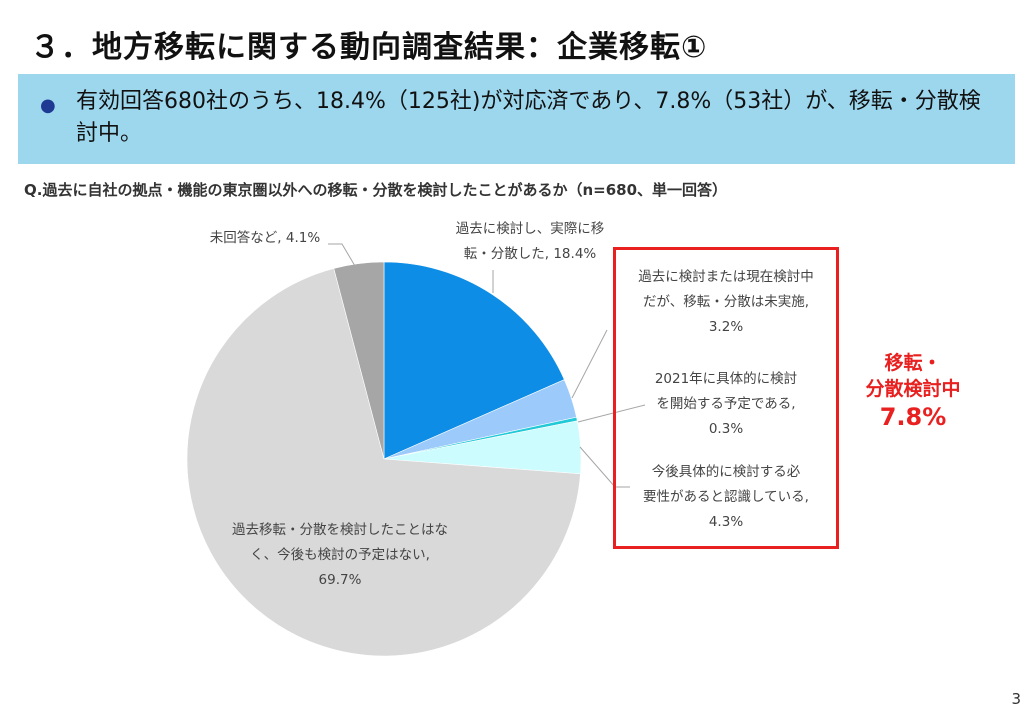  Describe the element at coordinates (726, 379) in the screenshot. I see `slice-label-line: 2021年に具体的に検討` at that location.